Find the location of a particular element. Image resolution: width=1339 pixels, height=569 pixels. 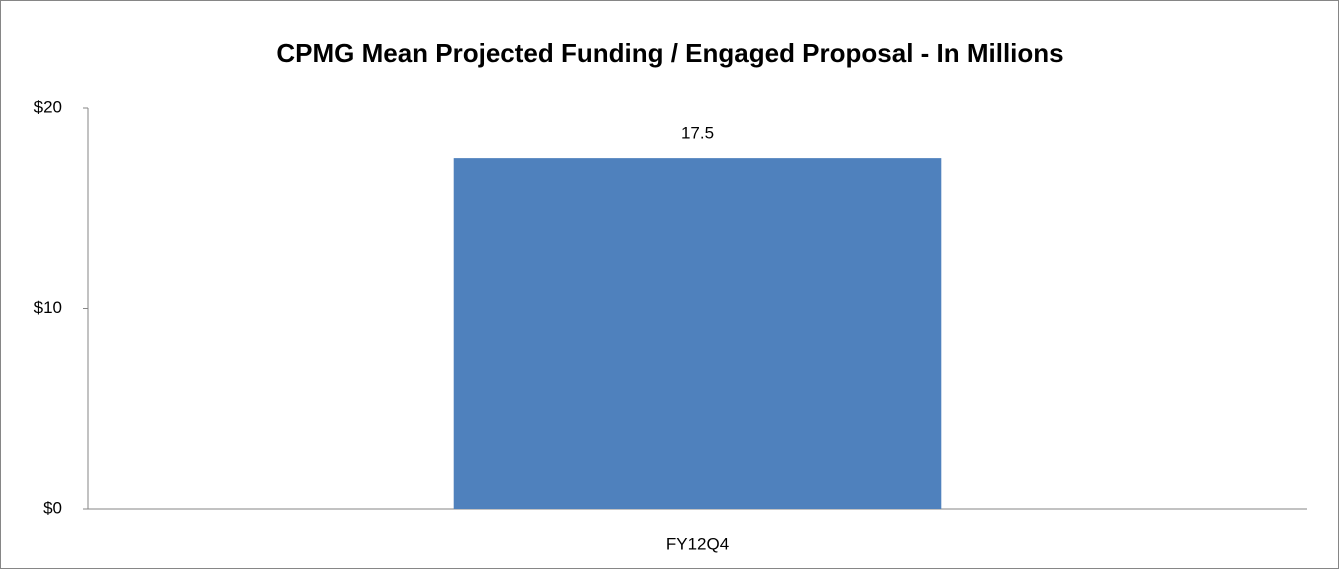

x-tick-label: FY12Q4 is located at coordinates (697, 543).